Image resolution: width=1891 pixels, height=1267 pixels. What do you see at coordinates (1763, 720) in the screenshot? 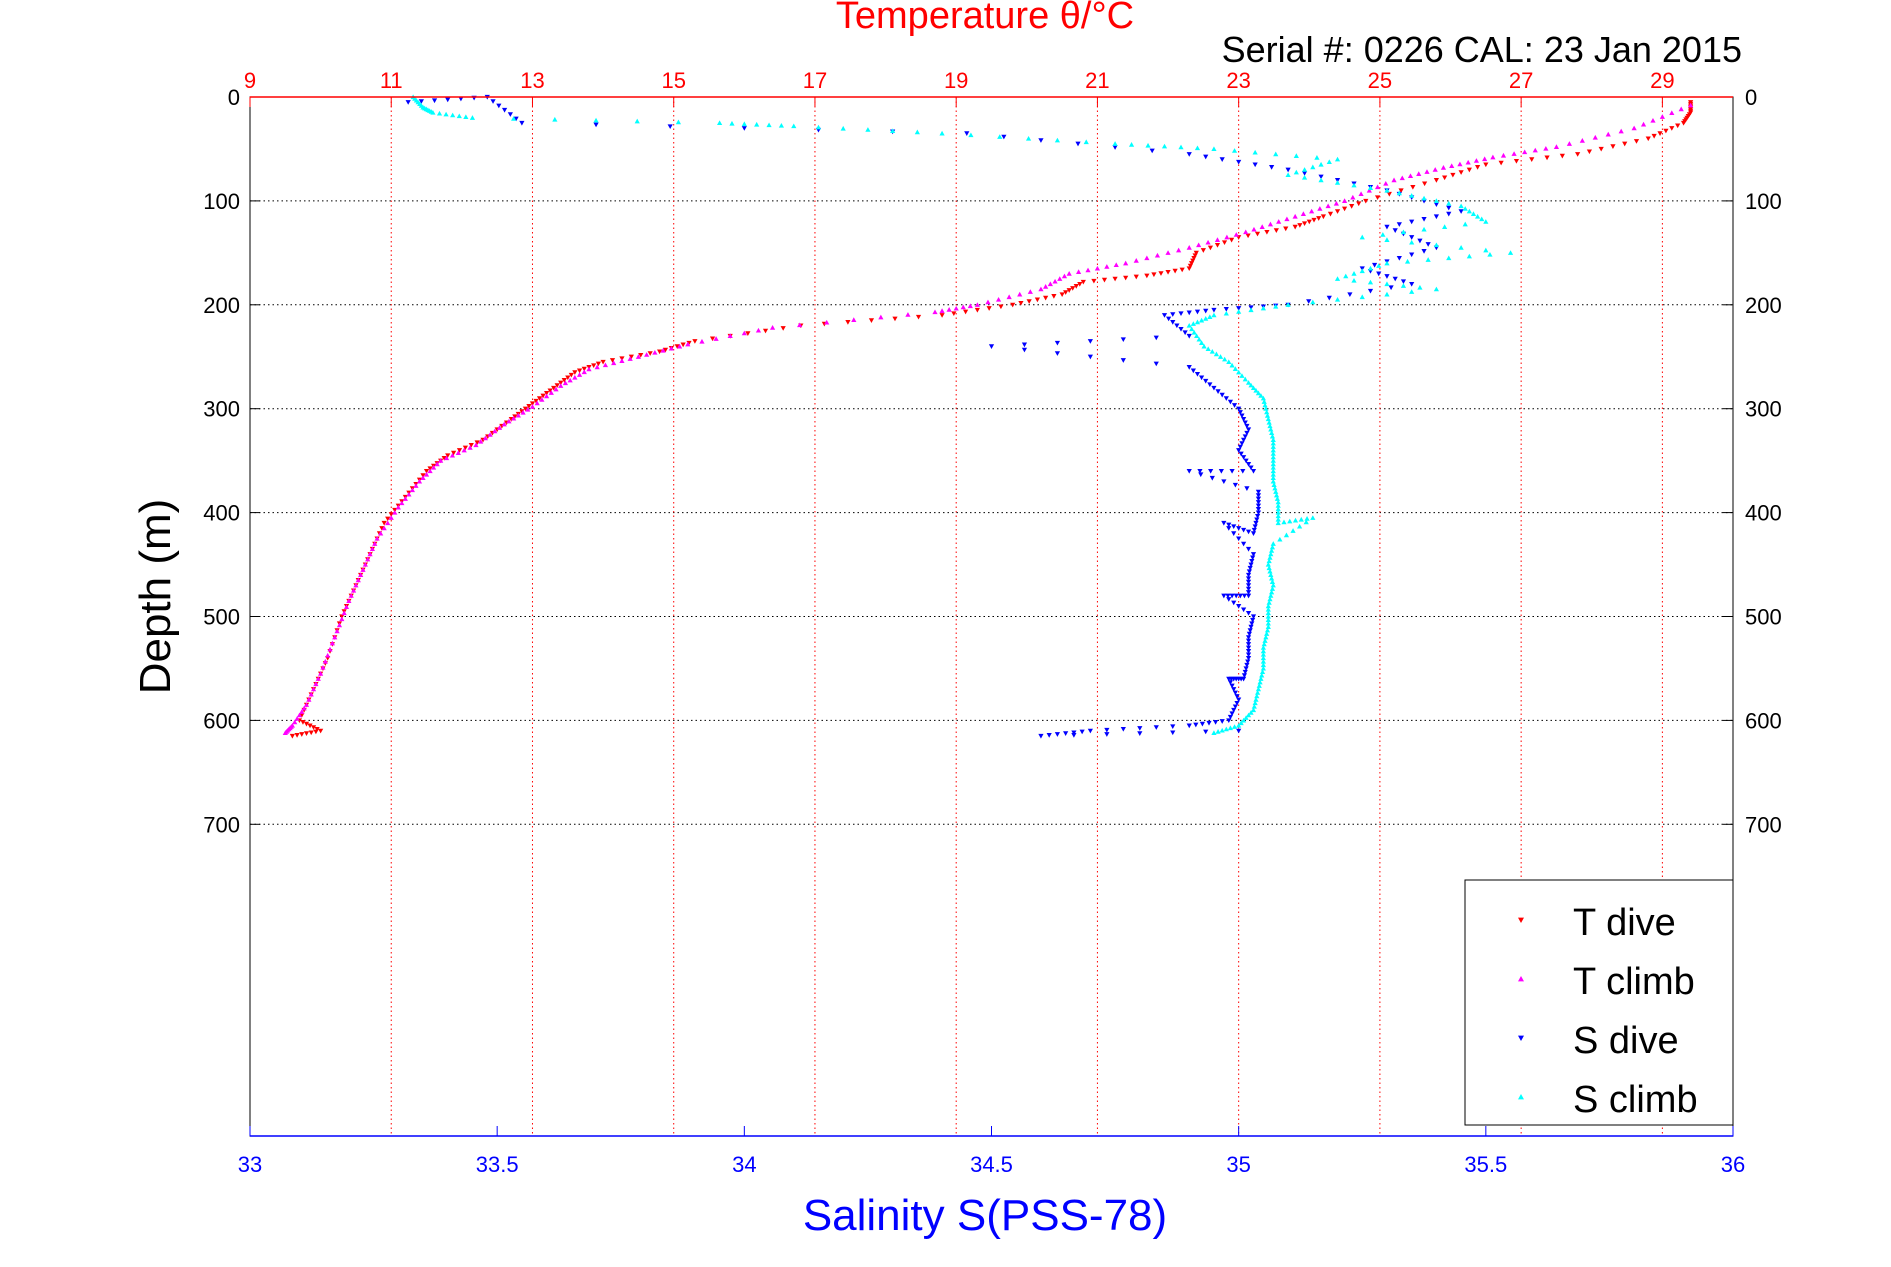
I see `y-tick-label-right: 600` at bounding box center [1763, 720].